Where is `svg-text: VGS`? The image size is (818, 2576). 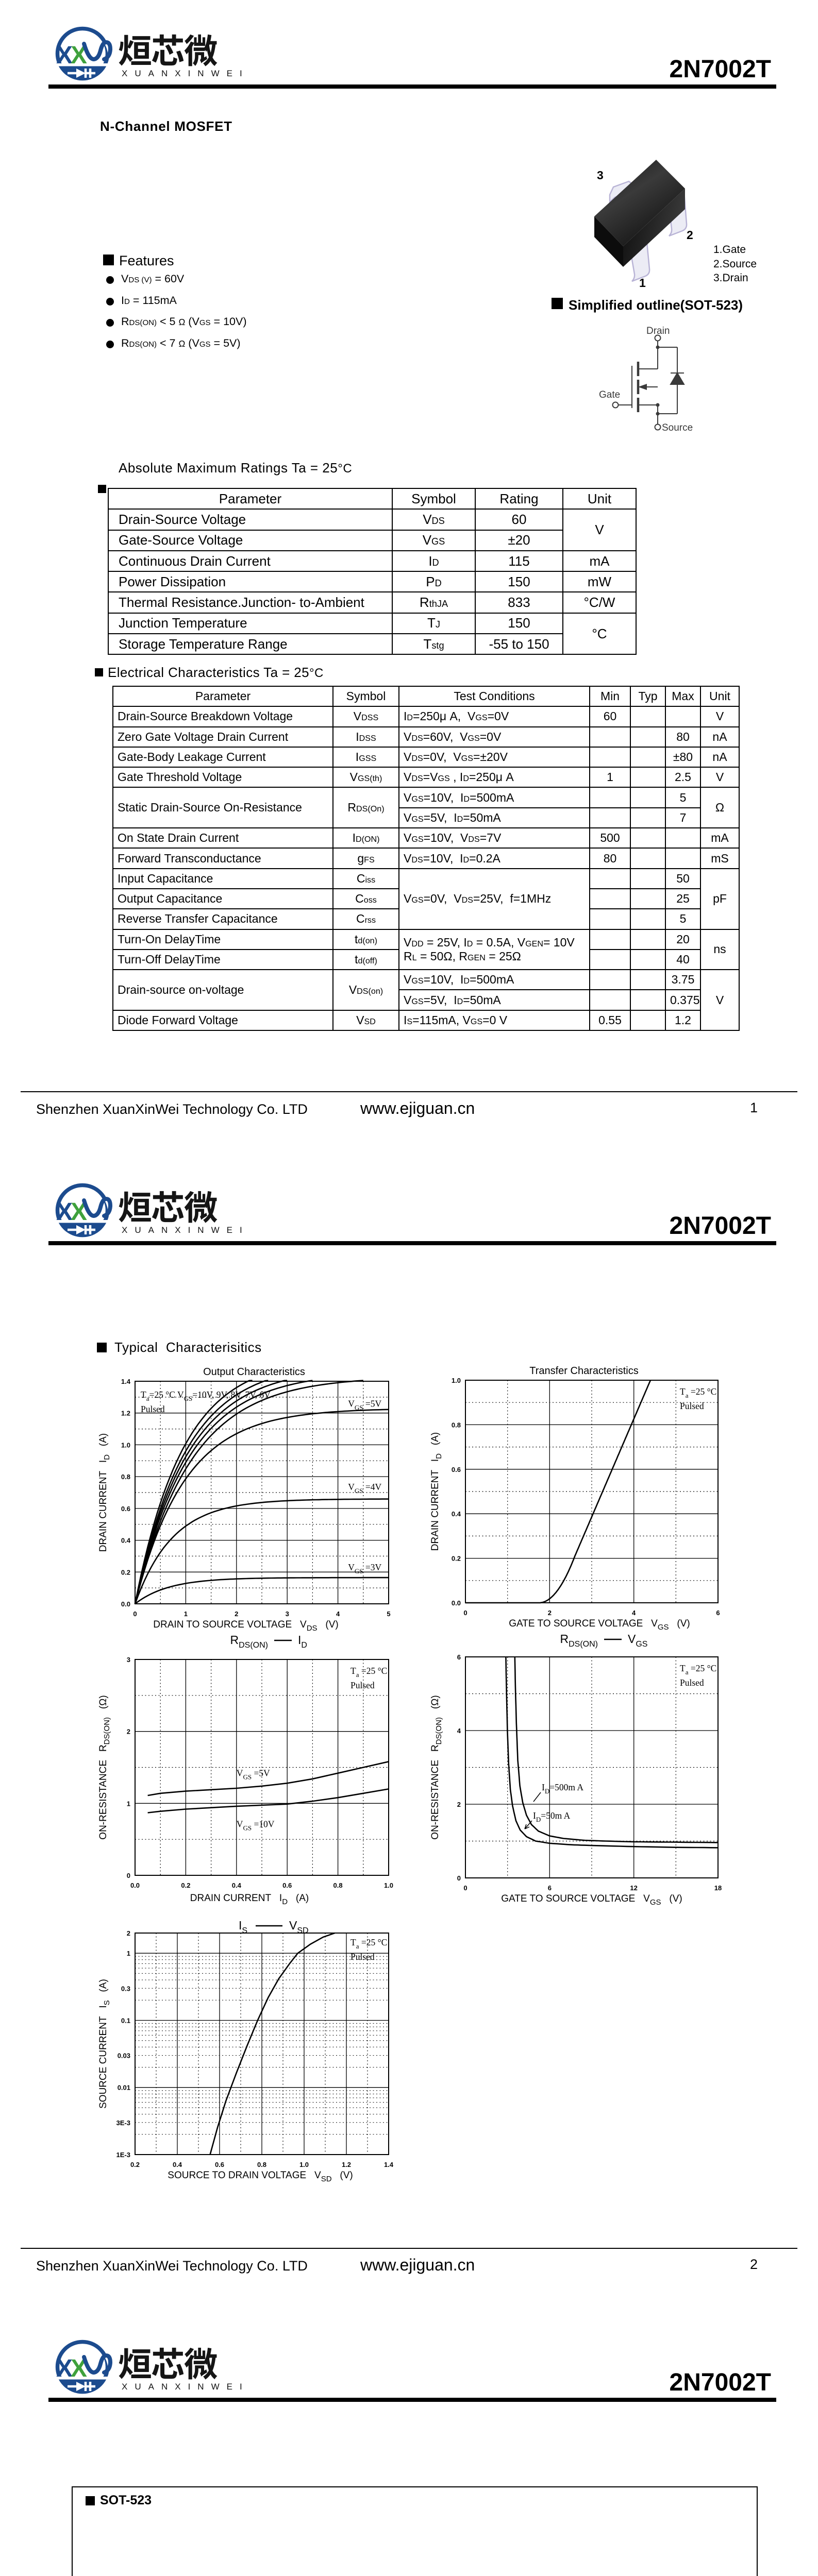 svg-text: VGS is located at coordinates (637, 1640).